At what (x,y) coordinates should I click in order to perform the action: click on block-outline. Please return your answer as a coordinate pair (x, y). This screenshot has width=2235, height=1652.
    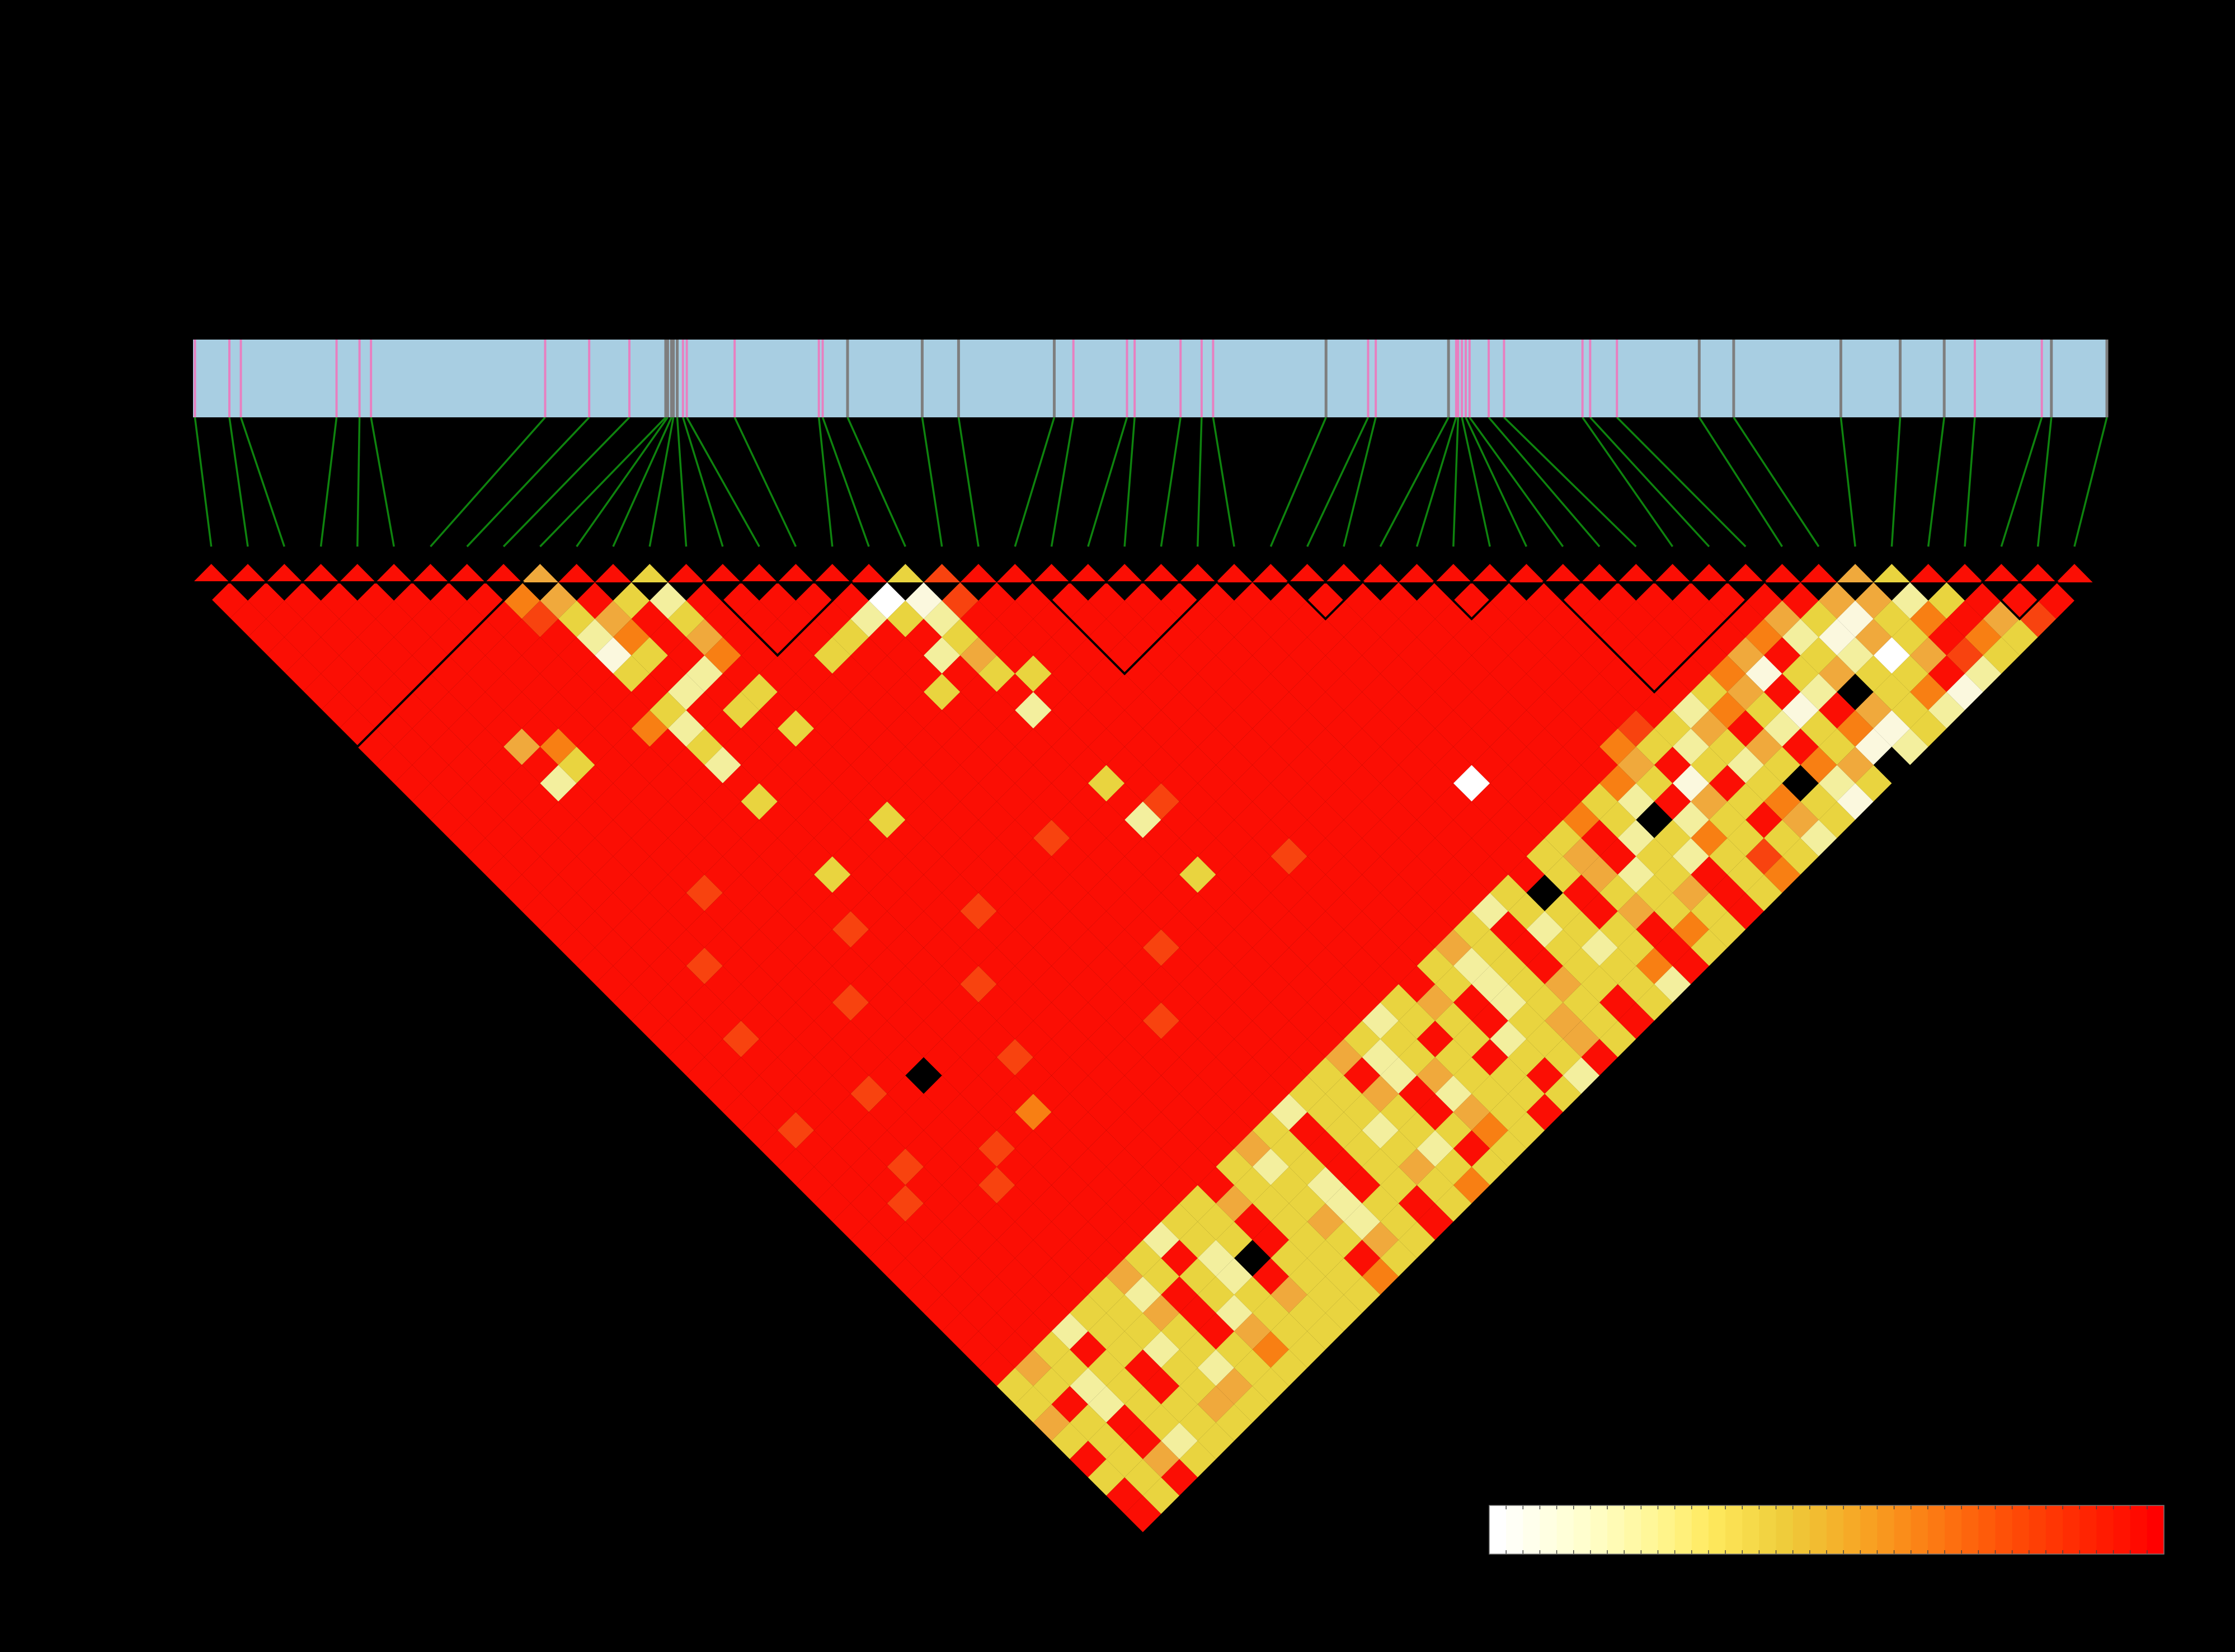
    Looking at the image, I should click on (1325, 601).